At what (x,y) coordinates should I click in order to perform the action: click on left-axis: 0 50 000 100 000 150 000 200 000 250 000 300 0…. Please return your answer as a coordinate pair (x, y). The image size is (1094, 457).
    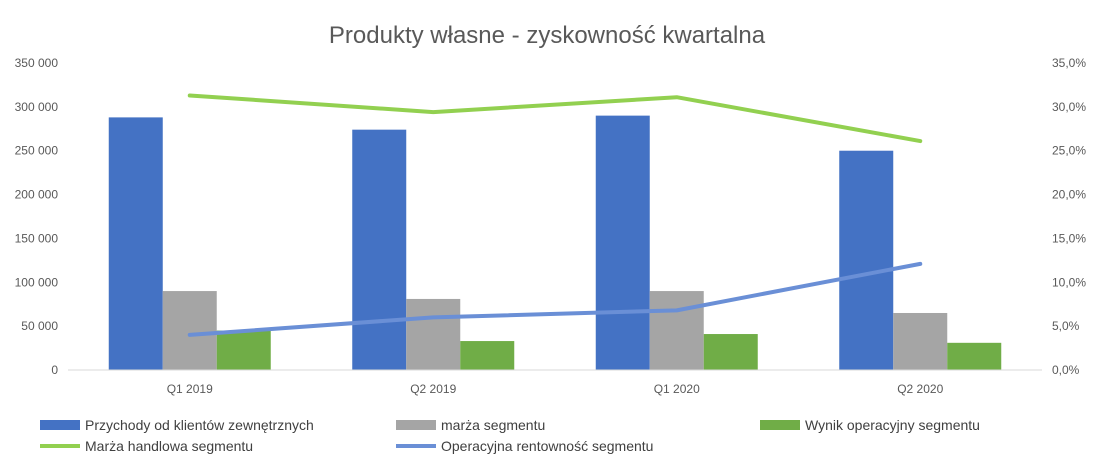
    Looking at the image, I should click on (37, 216).